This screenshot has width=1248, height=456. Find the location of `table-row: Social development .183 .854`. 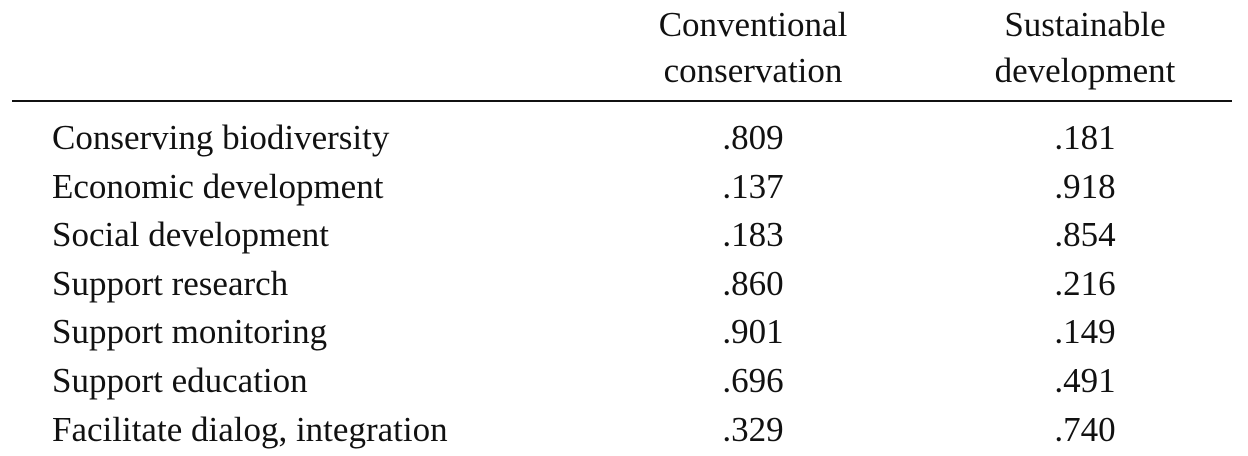

table-row: Social development .183 .854 is located at coordinates (624, 235).